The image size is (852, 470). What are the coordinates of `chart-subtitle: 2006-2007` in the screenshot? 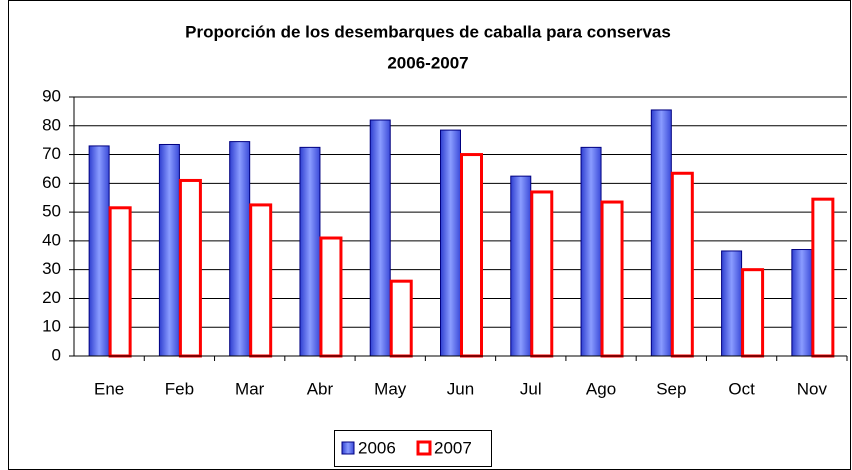 It's located at (427, 62).